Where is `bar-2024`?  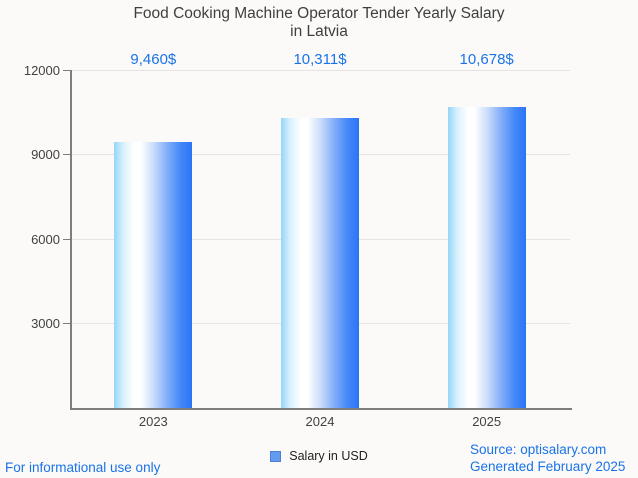 bar-2024 is located at coordinates (320, 262).